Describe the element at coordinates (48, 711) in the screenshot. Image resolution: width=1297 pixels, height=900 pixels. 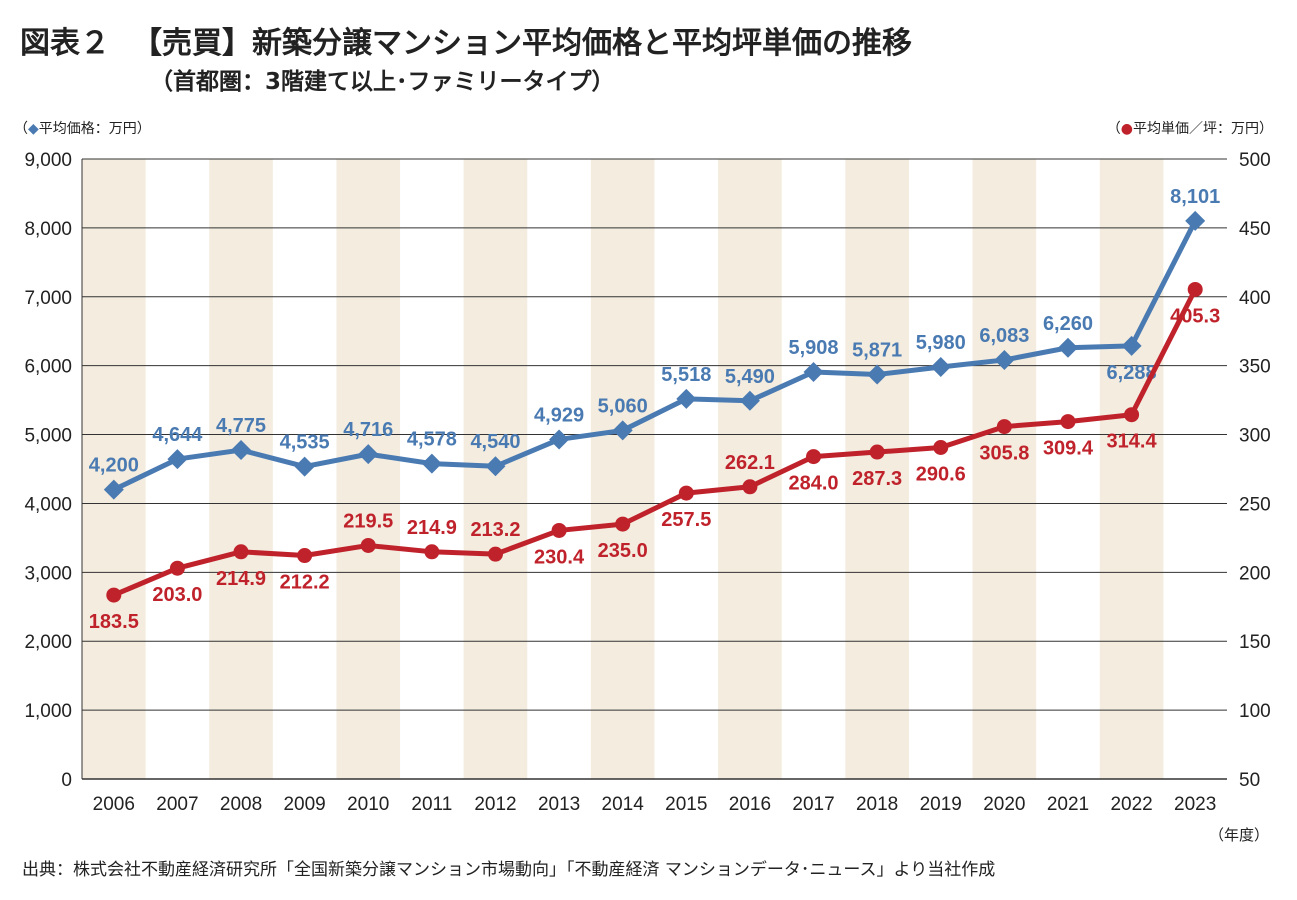
I see `left-tick-label: 1,000` at that location.